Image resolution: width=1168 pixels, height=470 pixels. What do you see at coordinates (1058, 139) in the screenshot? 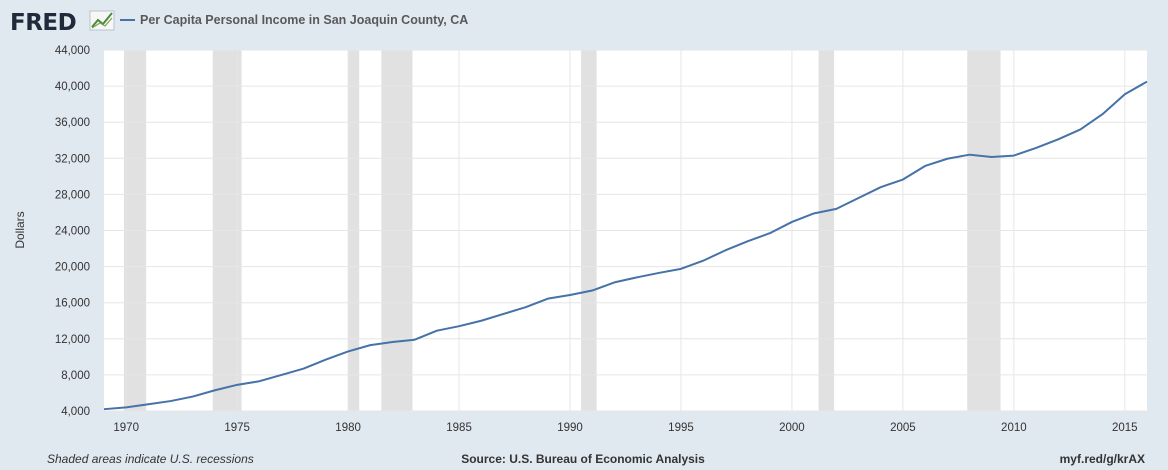
I see `data-point-2012` at bounding box center [1058, 139].